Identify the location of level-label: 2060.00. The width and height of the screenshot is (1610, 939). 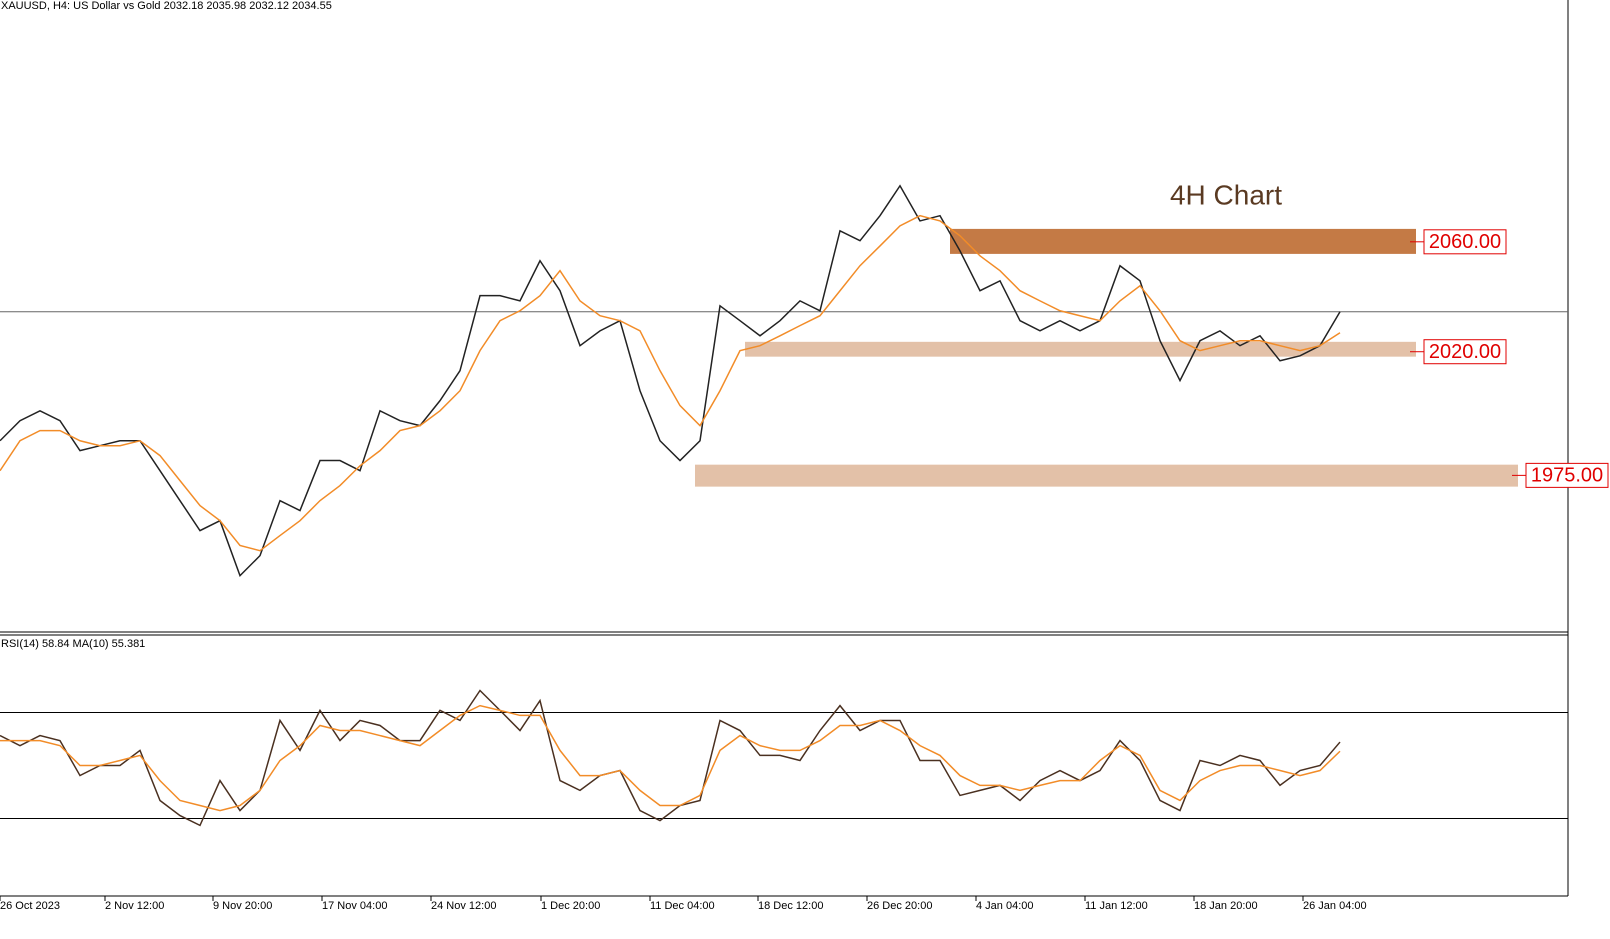
(1465, 242).